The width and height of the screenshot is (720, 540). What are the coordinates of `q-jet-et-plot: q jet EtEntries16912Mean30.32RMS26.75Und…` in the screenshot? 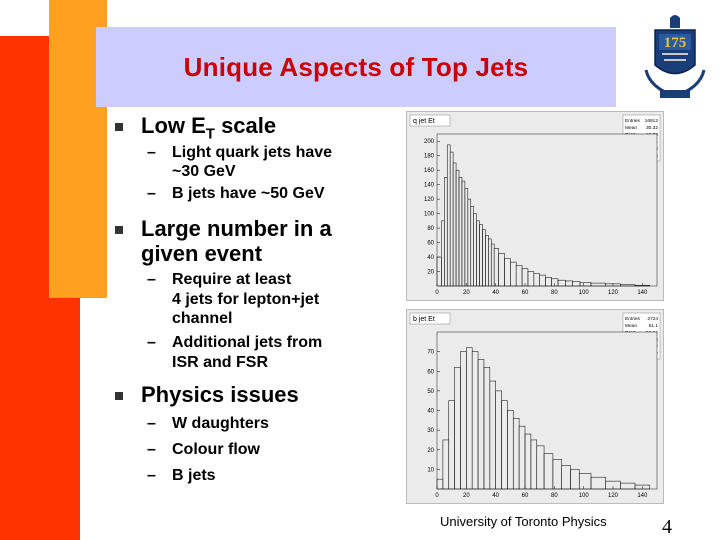 It's located at (535, 205).